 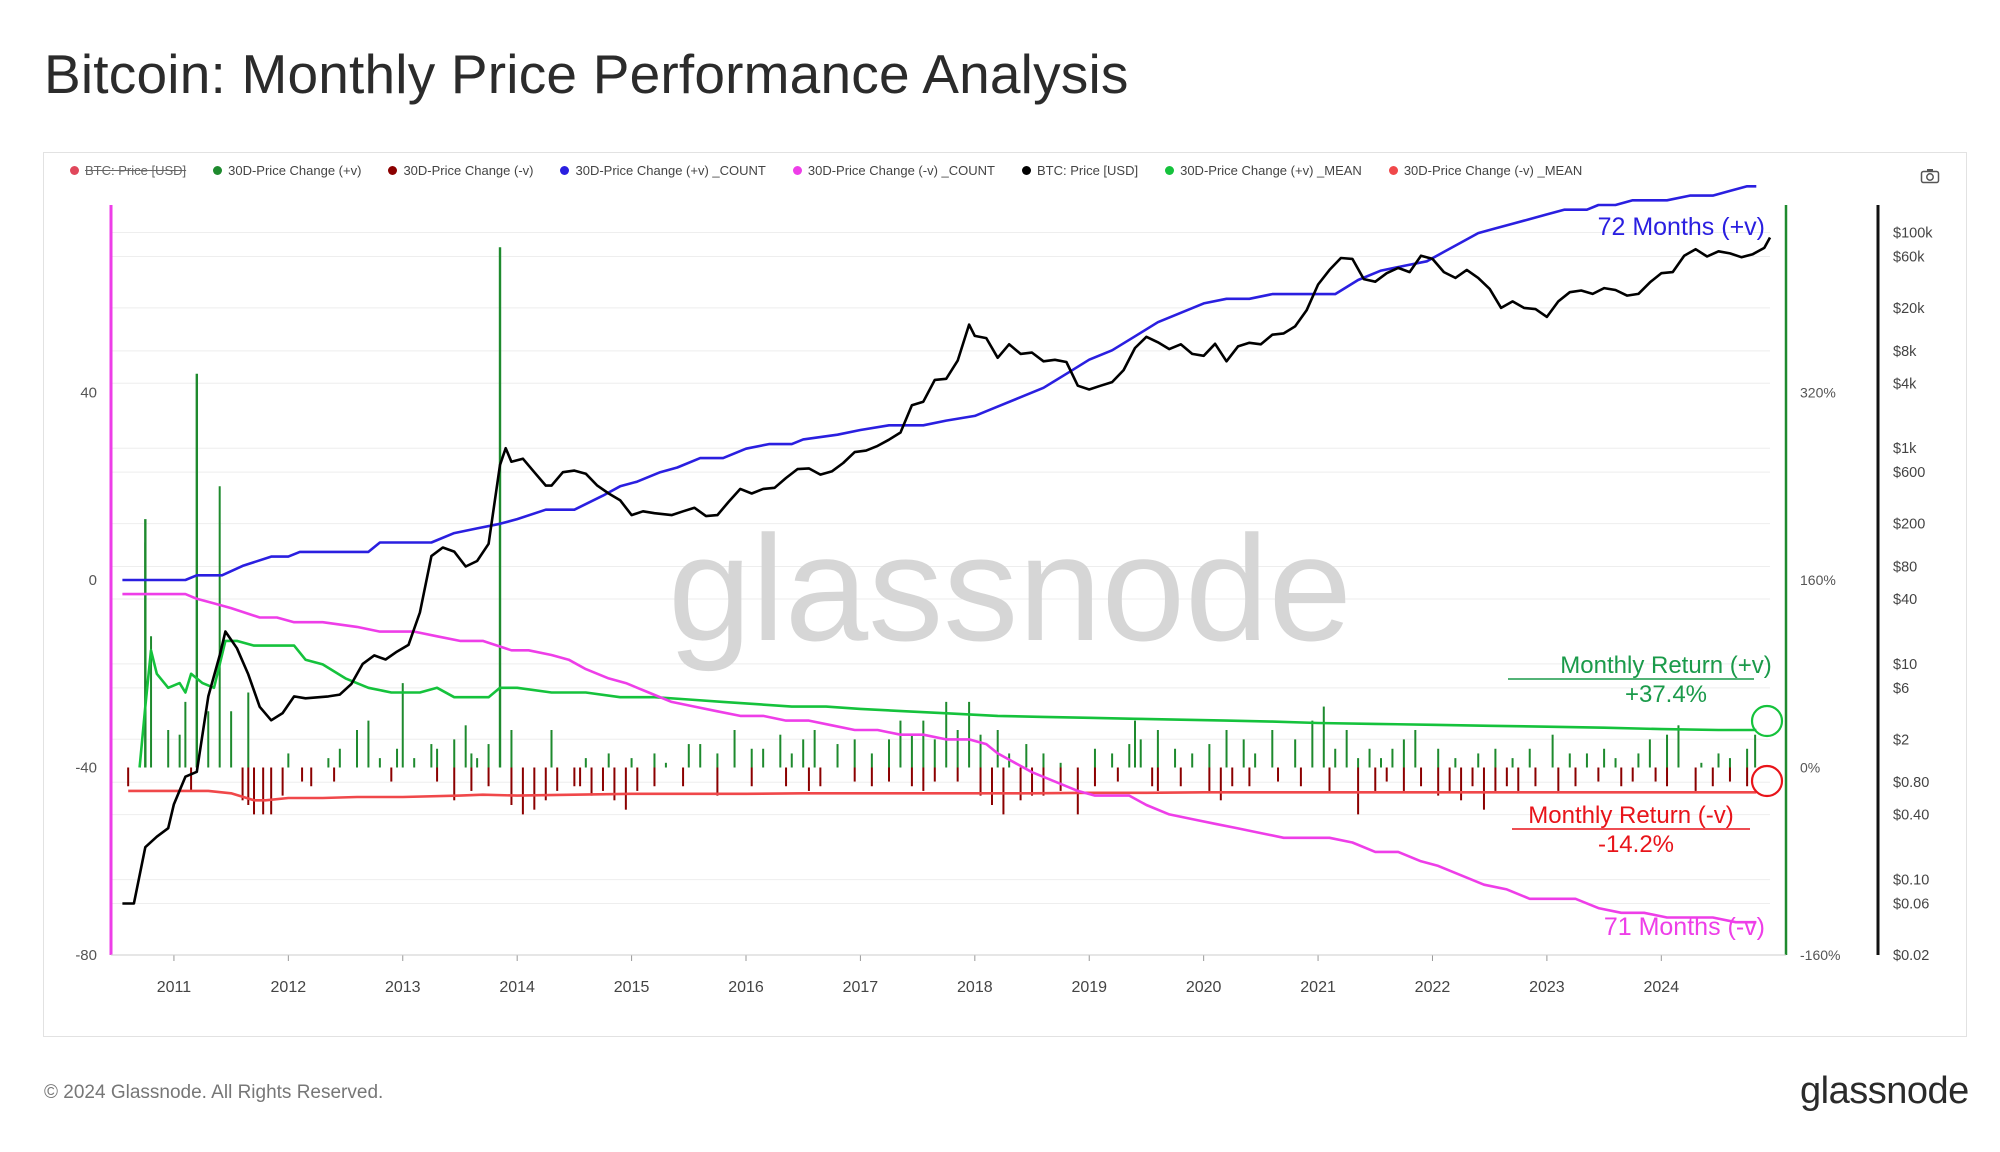 I want to click on annotation-pos-count: 72 Months (+v), so click(x=1681, y=227).